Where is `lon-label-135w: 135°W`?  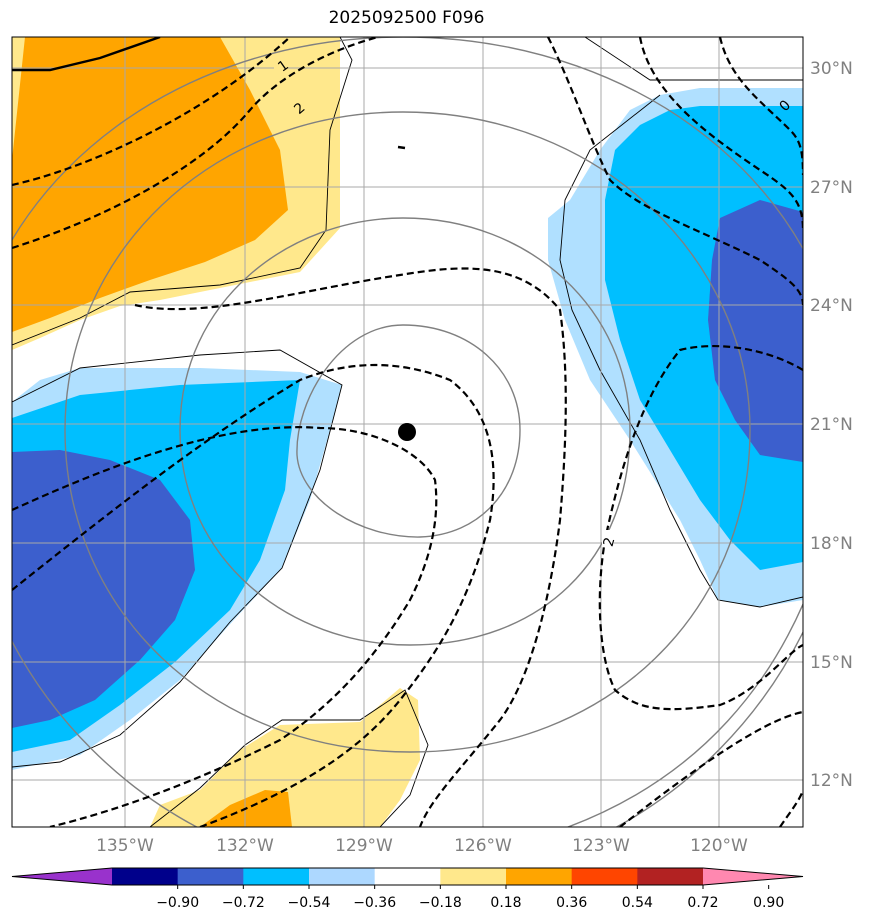
lon-label-135w: 135°W is located at coordinates (125, 846).